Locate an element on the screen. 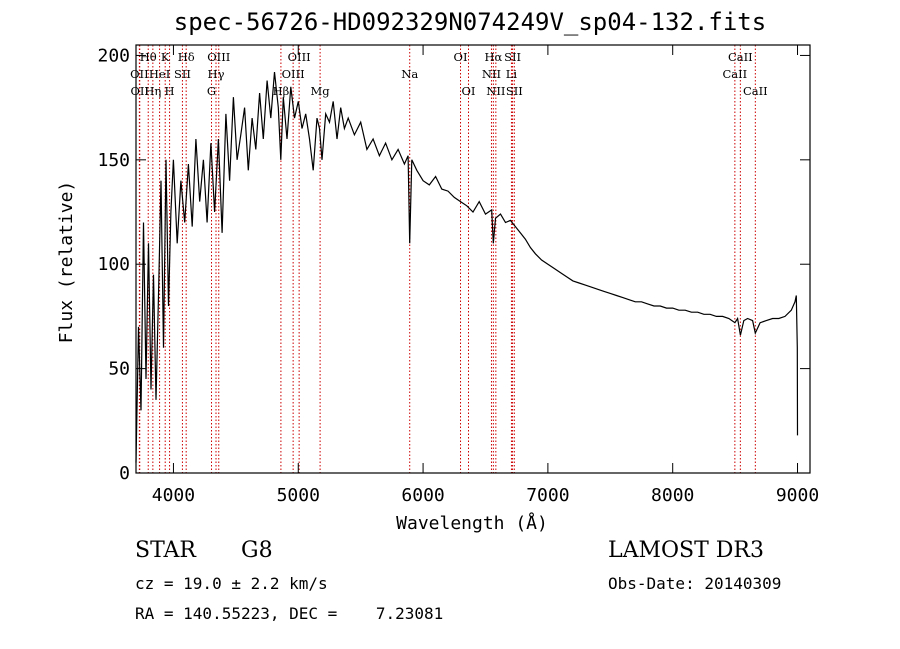 The width and height of the screenshot is (900, 649). spectral-line-label: Hδ is located at coordinates (186, 57).